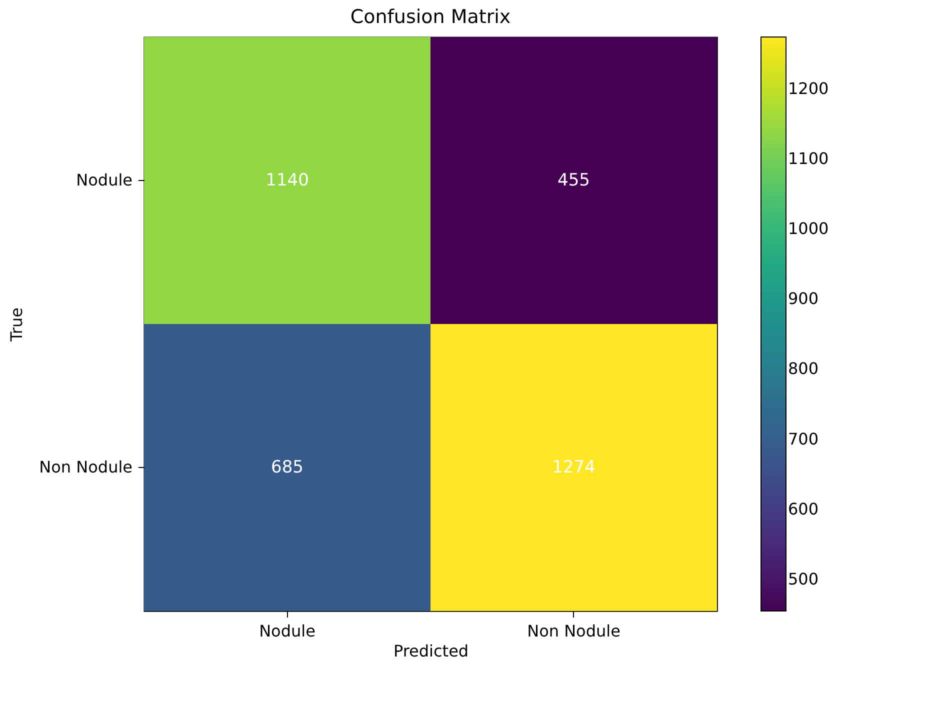  What do you see at coordinates (574, 180) in the screenshot?
I see `data-label: 455` at bounding box center [574, 180].